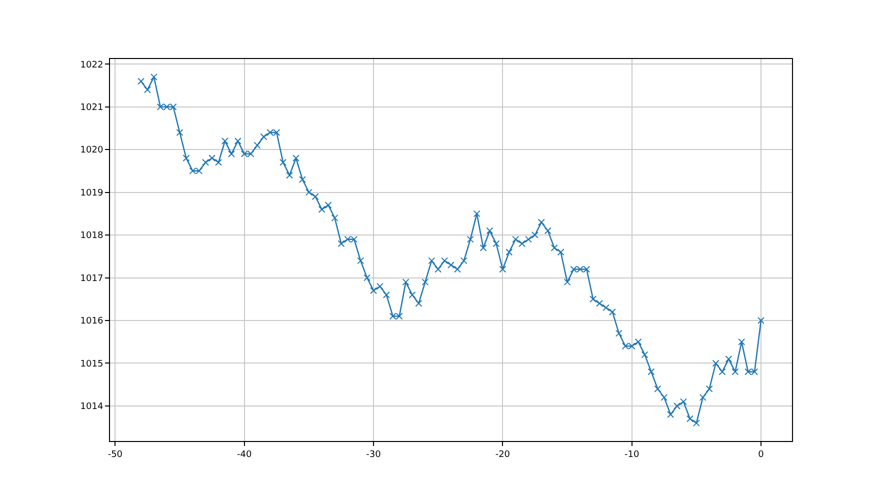 The width and height of the screenshot is (880, 495). What do you see at coordinates (92, 193) in the screenshot?
I see `y-tick-label: 1019` at bounding box center [92, 193].